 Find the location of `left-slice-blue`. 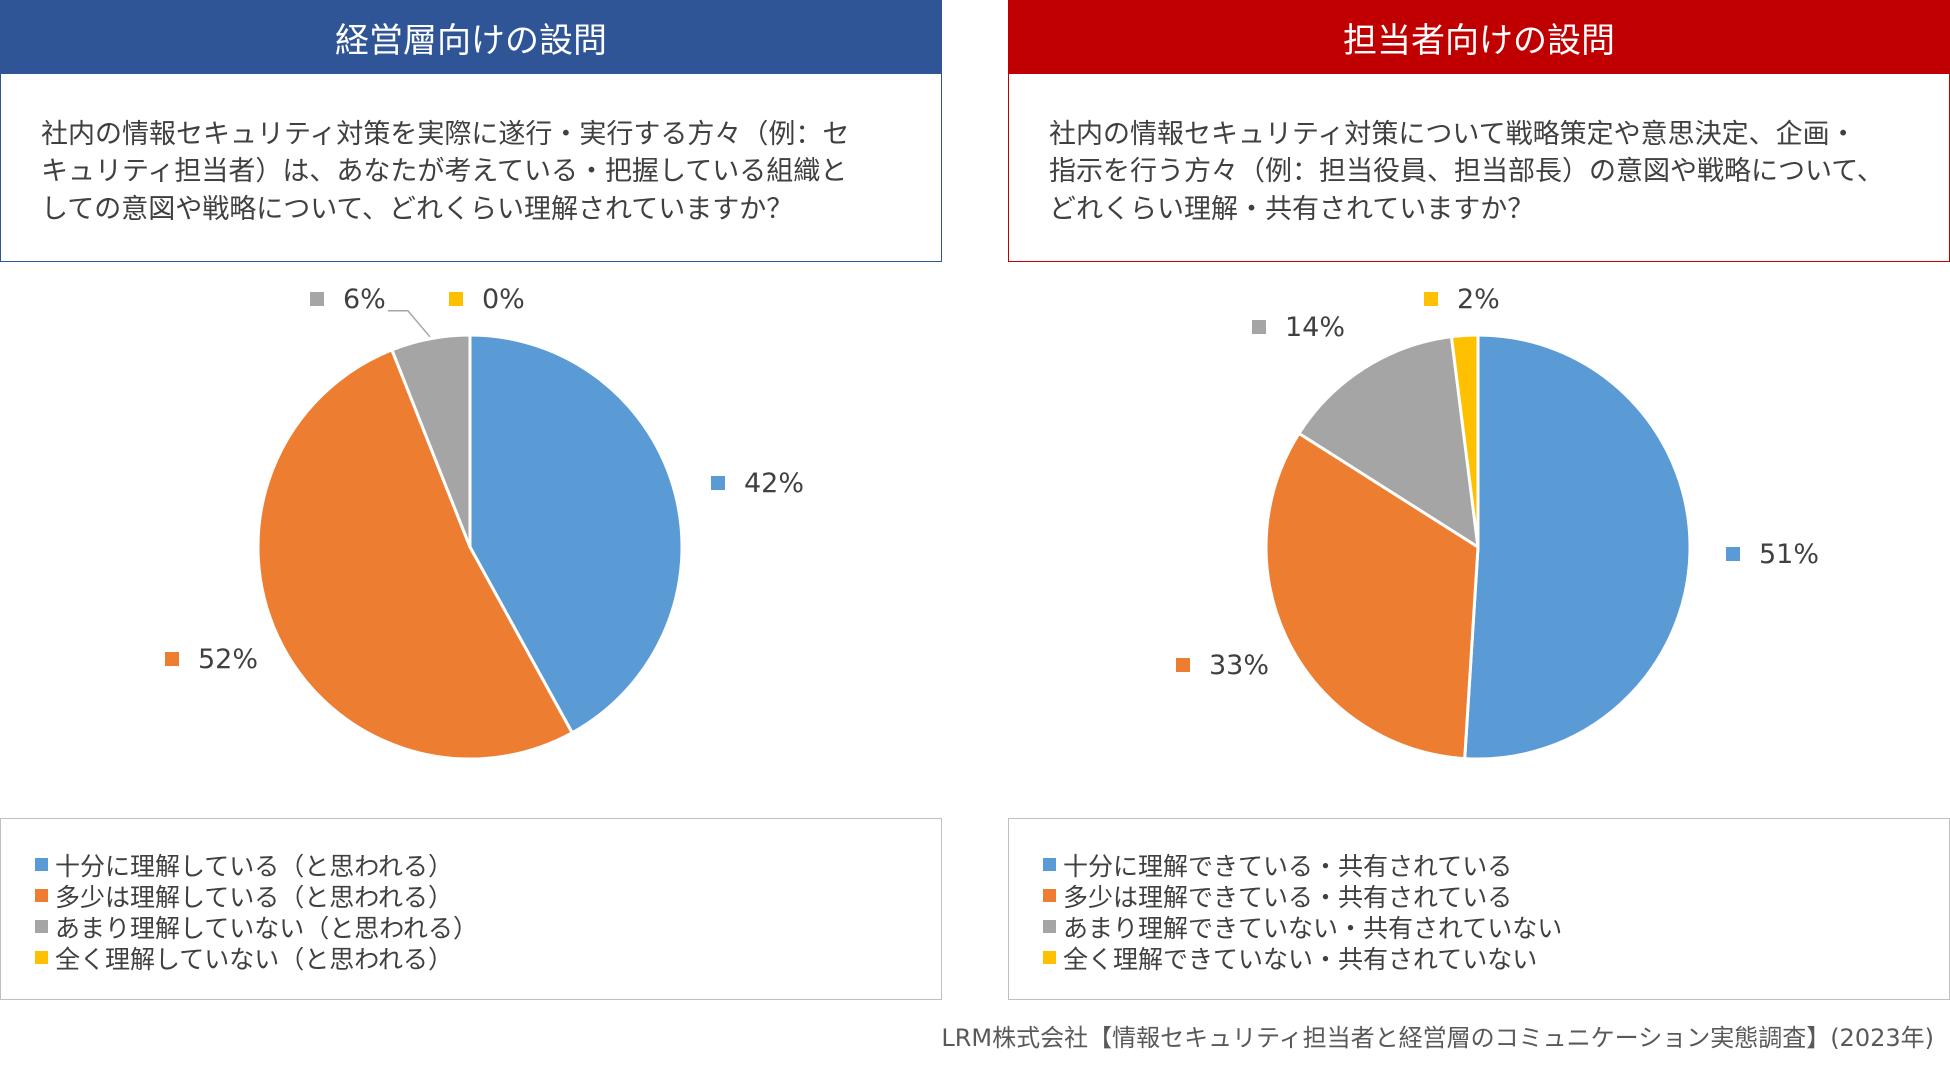

left-slice-blue is located at coordinates (576, 534).